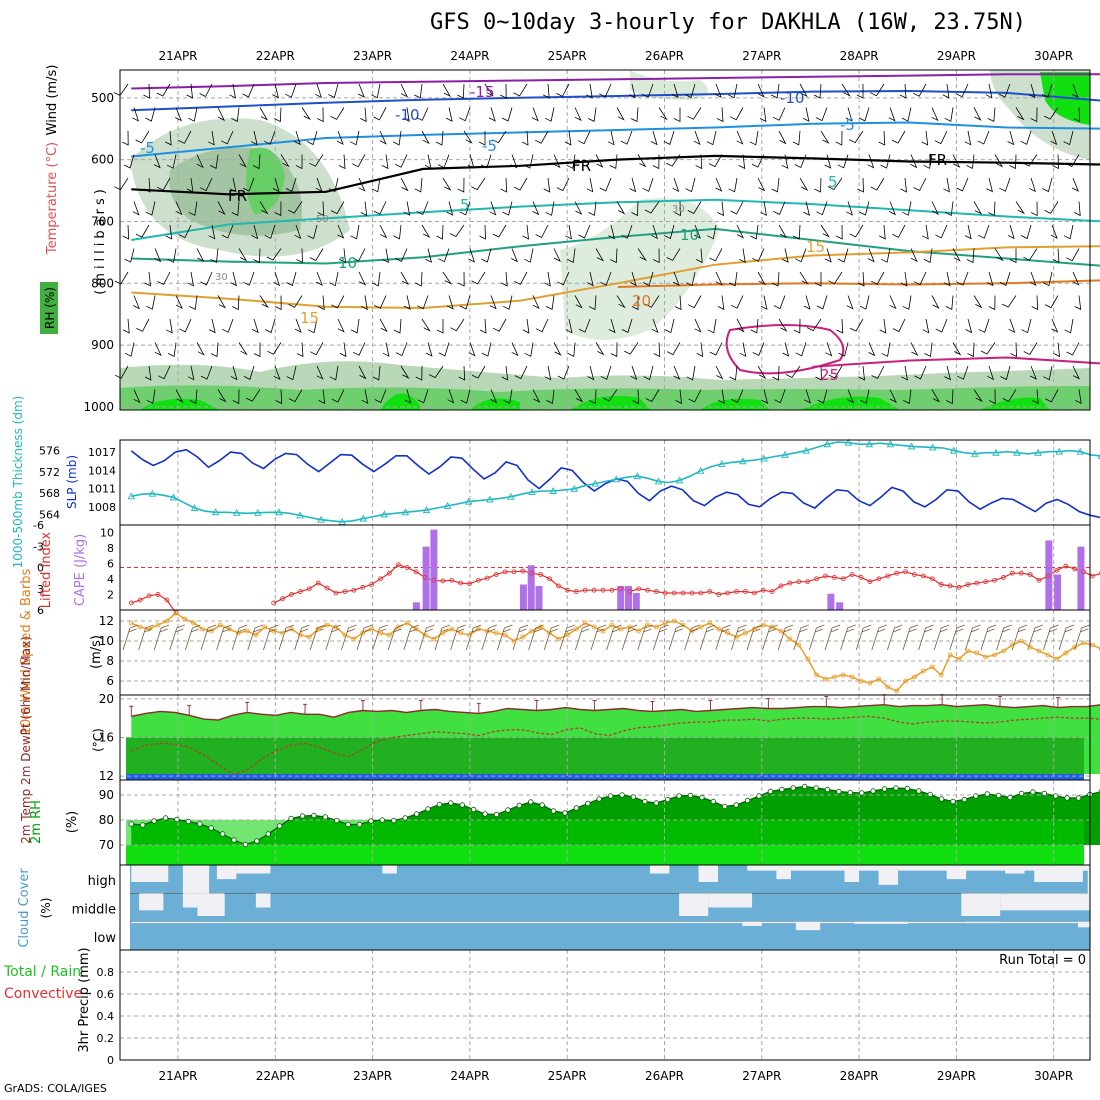  What do you see at coordinates (52, 100) in the screenshot?
I see `wind-side-label: Wind (m/s)` at bounding box center [52, 100].